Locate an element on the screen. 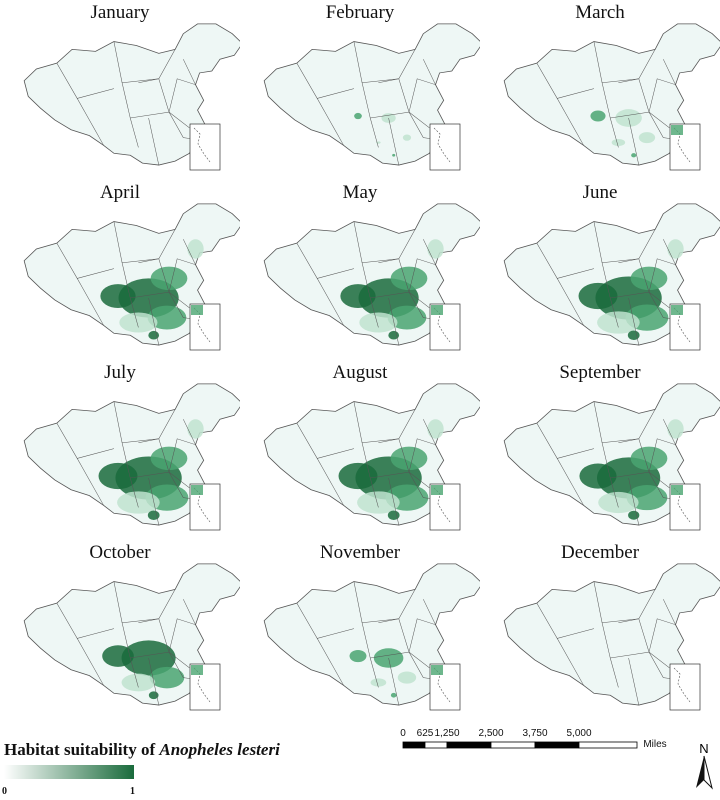 The width and height of the screenshot is (720, 800). map-panel-april: April is located at coordinates (120, 270).